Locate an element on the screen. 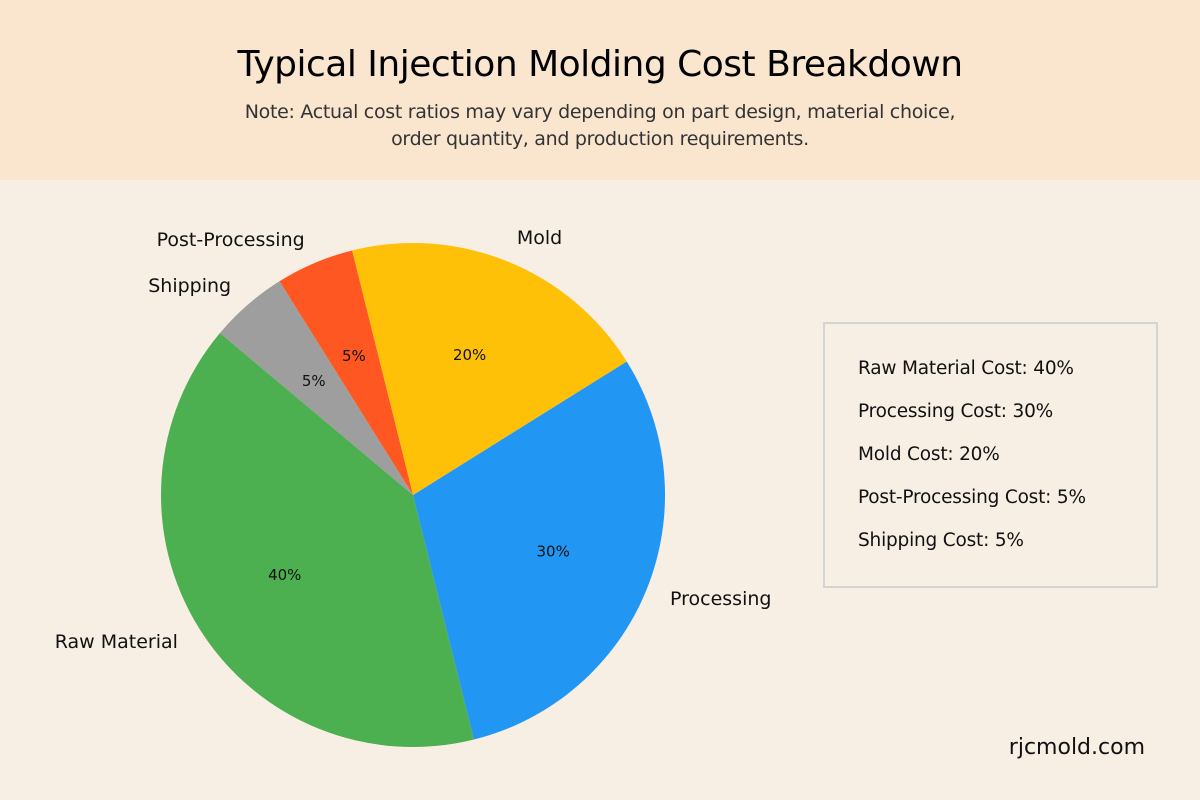 This screenshot has height=800, width=1200. chart-title: Typical Injection Molding Cost Breakdown is located at coordinates (600, 64).